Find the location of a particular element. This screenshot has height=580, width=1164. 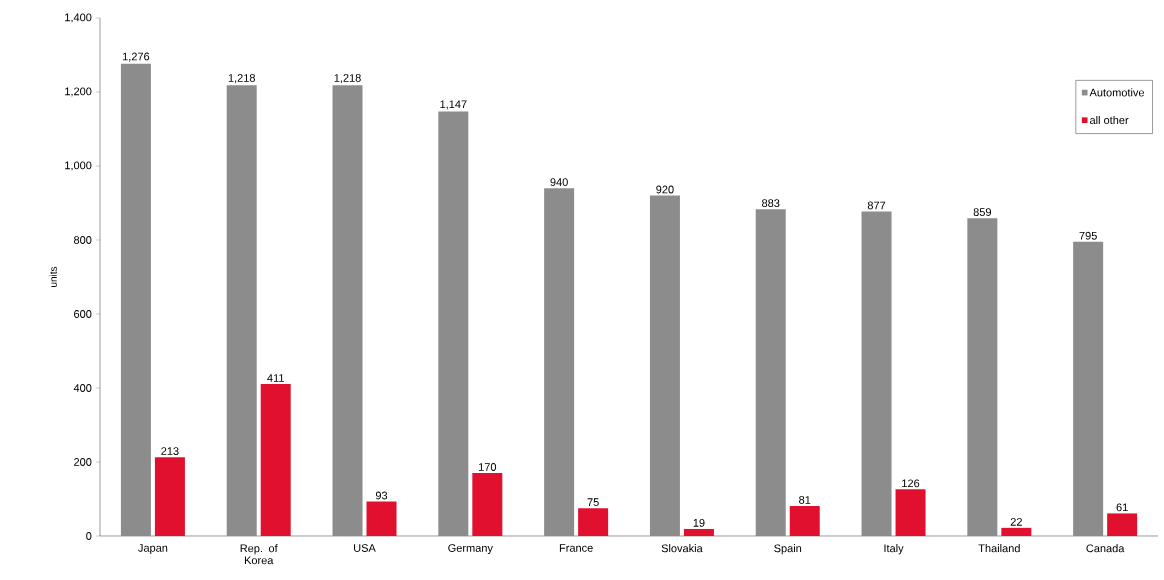

data-label: 126 is located at coordinates (911, 483).